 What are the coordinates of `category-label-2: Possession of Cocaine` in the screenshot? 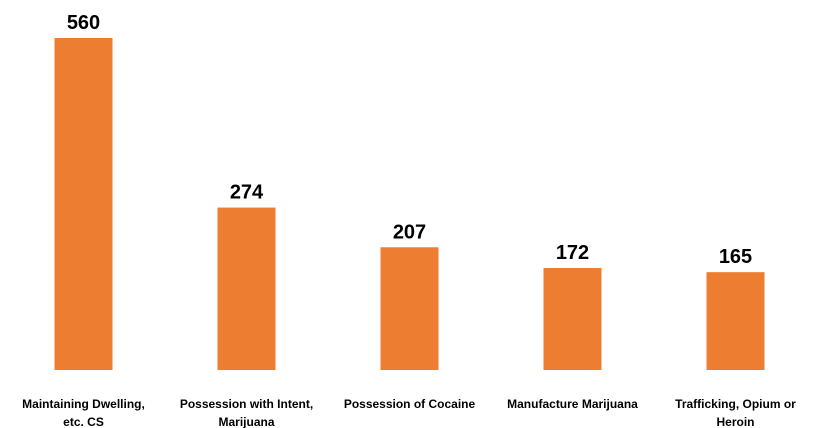 It's located at (410, 404).